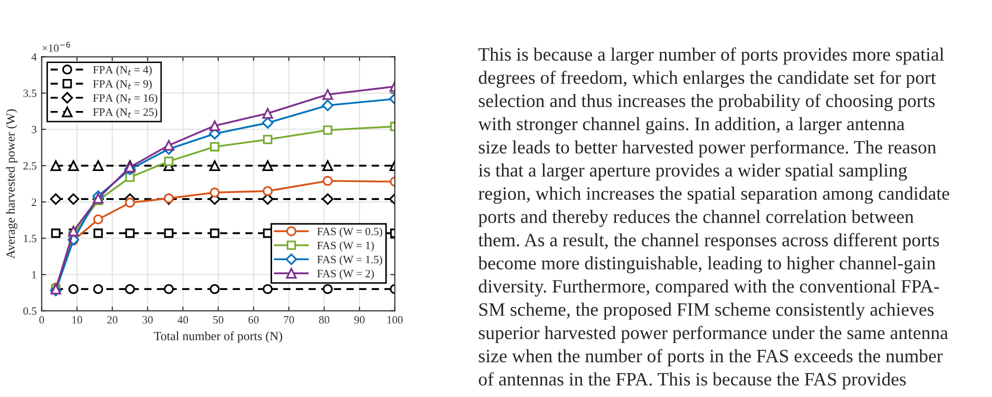  I want to click on text: region, which increases the spatial separation among candidate, so click(714, 195).